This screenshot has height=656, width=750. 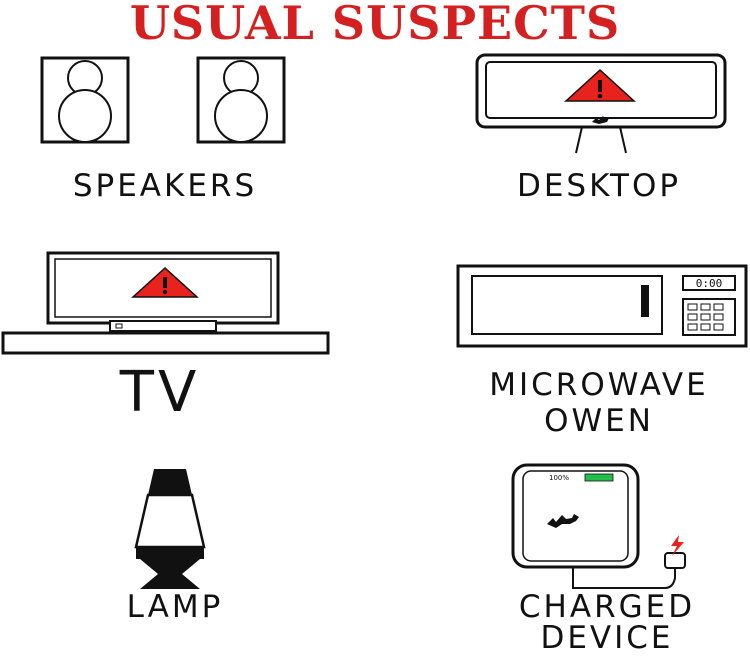 I want to click on battery-percent-text: 100%, so click(x=559, y=478).